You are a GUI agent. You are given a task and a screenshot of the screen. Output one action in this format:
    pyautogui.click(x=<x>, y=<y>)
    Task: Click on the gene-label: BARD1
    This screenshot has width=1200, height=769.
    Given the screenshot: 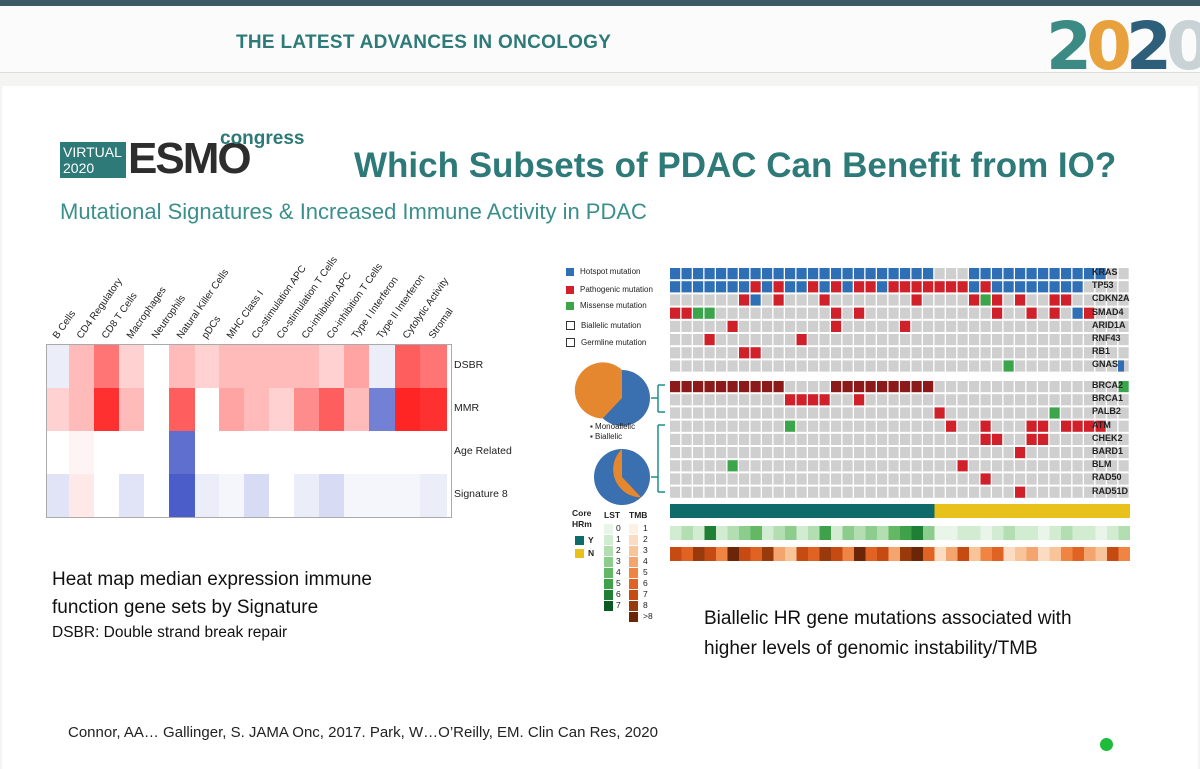 What is the action you would take?
    pyautogui.click(x=1108, y=451)
    